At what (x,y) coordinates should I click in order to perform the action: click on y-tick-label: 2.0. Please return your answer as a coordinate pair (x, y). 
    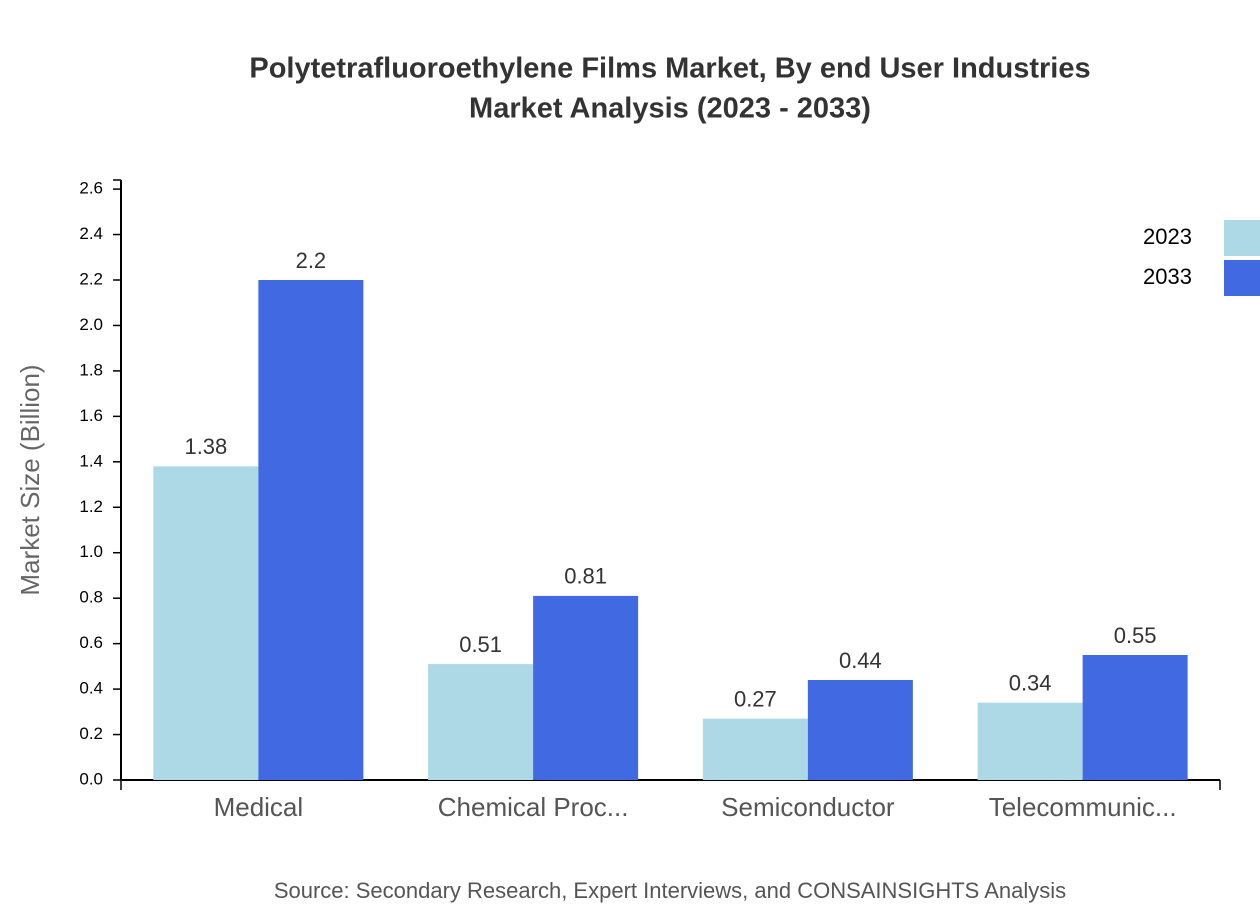
    Looking at the image, I should click on (91, 324).